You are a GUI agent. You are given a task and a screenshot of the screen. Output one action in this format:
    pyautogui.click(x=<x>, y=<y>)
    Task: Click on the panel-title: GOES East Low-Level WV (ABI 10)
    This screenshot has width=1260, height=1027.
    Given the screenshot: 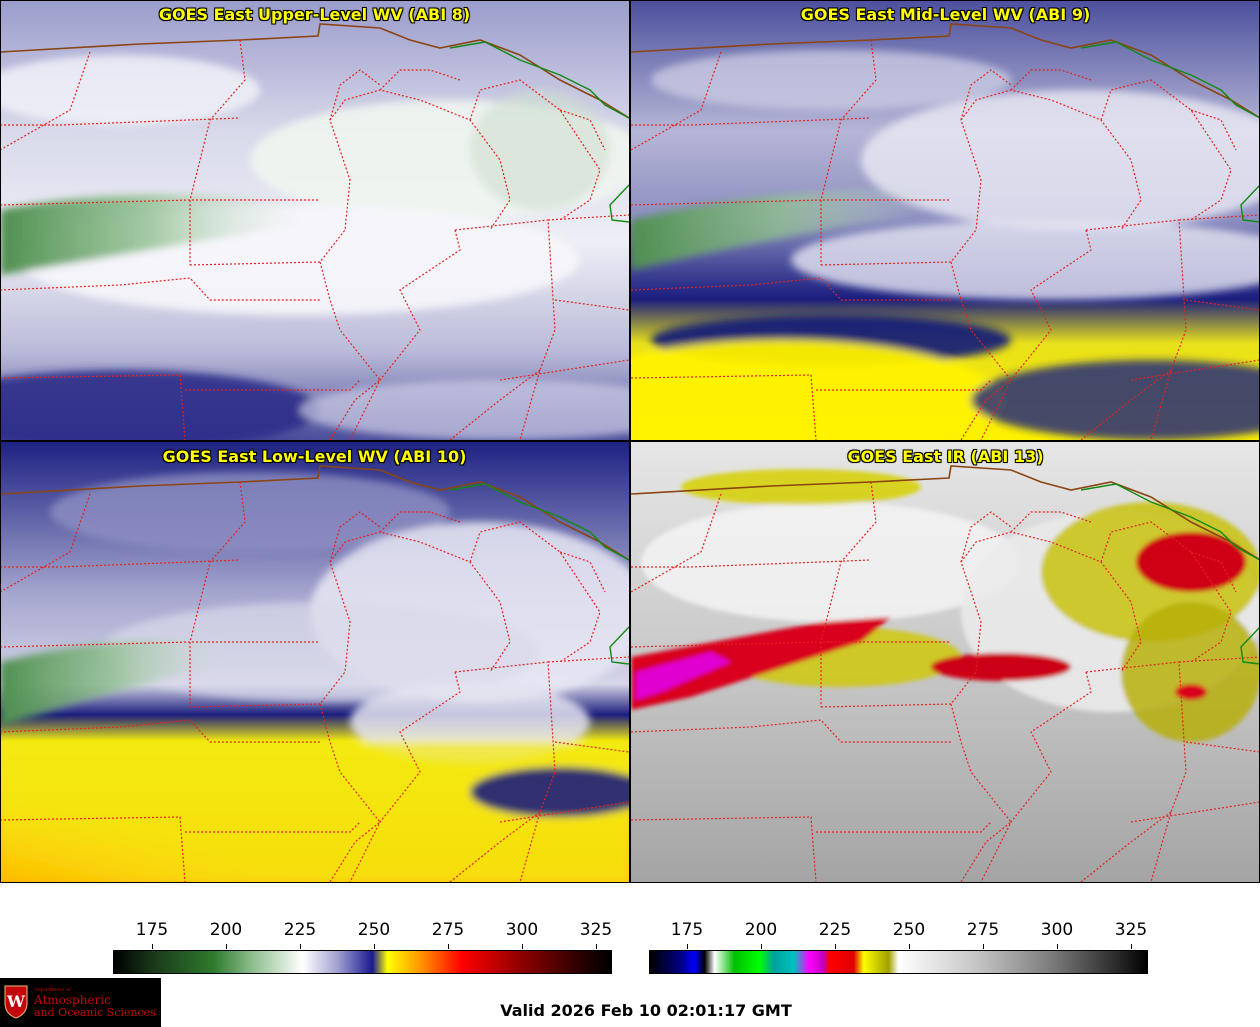 What is the action you would take?
    pyautogui.click(x=314, y=456)
    